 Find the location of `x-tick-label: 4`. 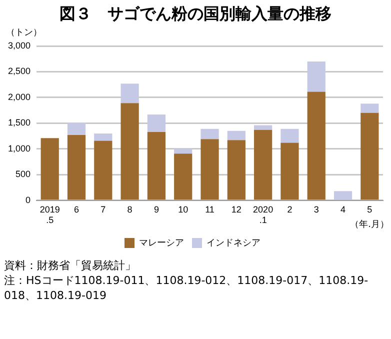

x-tick-label: 4 is located at coordinates (343, 209).